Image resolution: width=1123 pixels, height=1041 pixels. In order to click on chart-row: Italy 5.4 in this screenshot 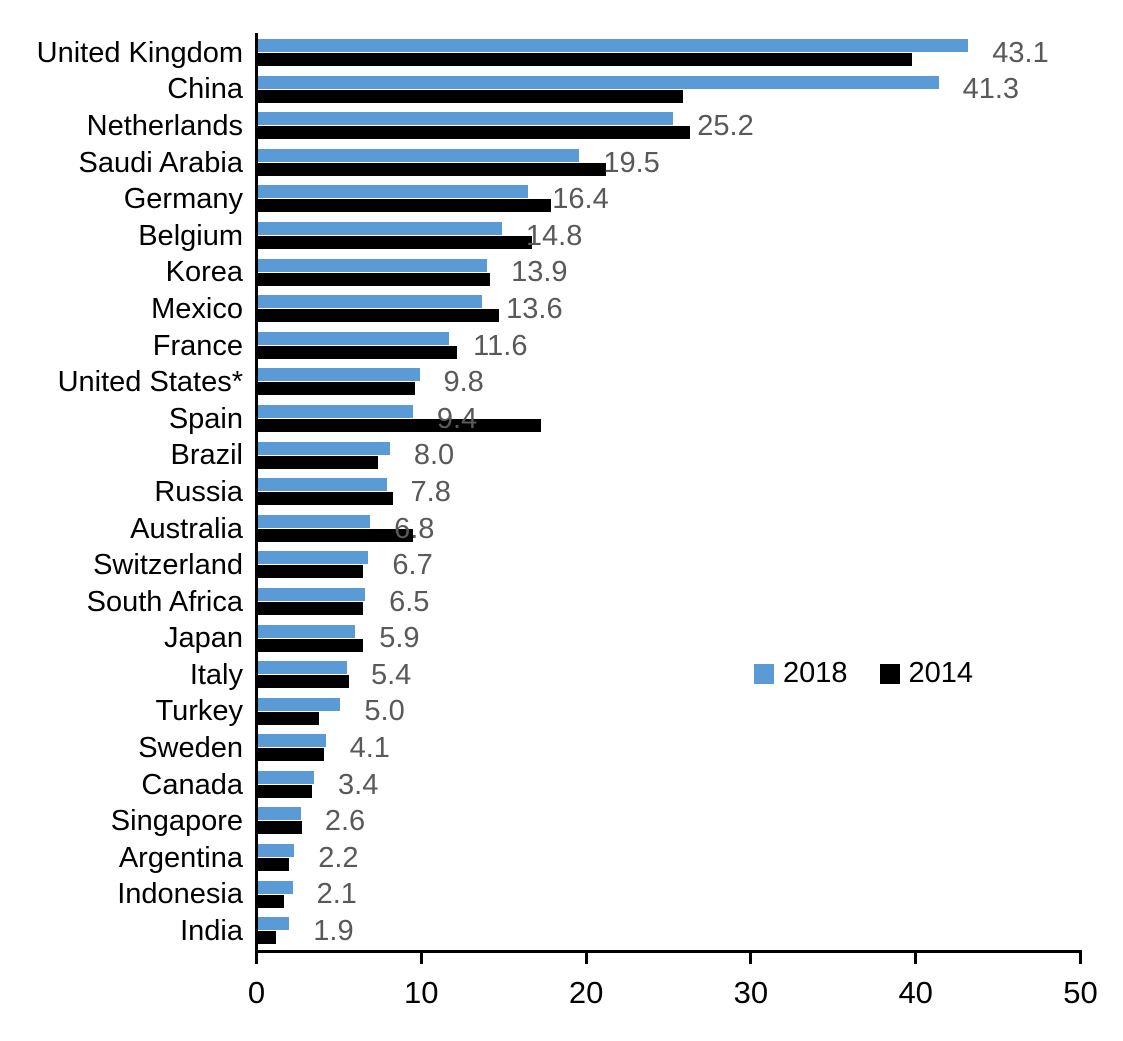, I will do `click(561, 675)`.